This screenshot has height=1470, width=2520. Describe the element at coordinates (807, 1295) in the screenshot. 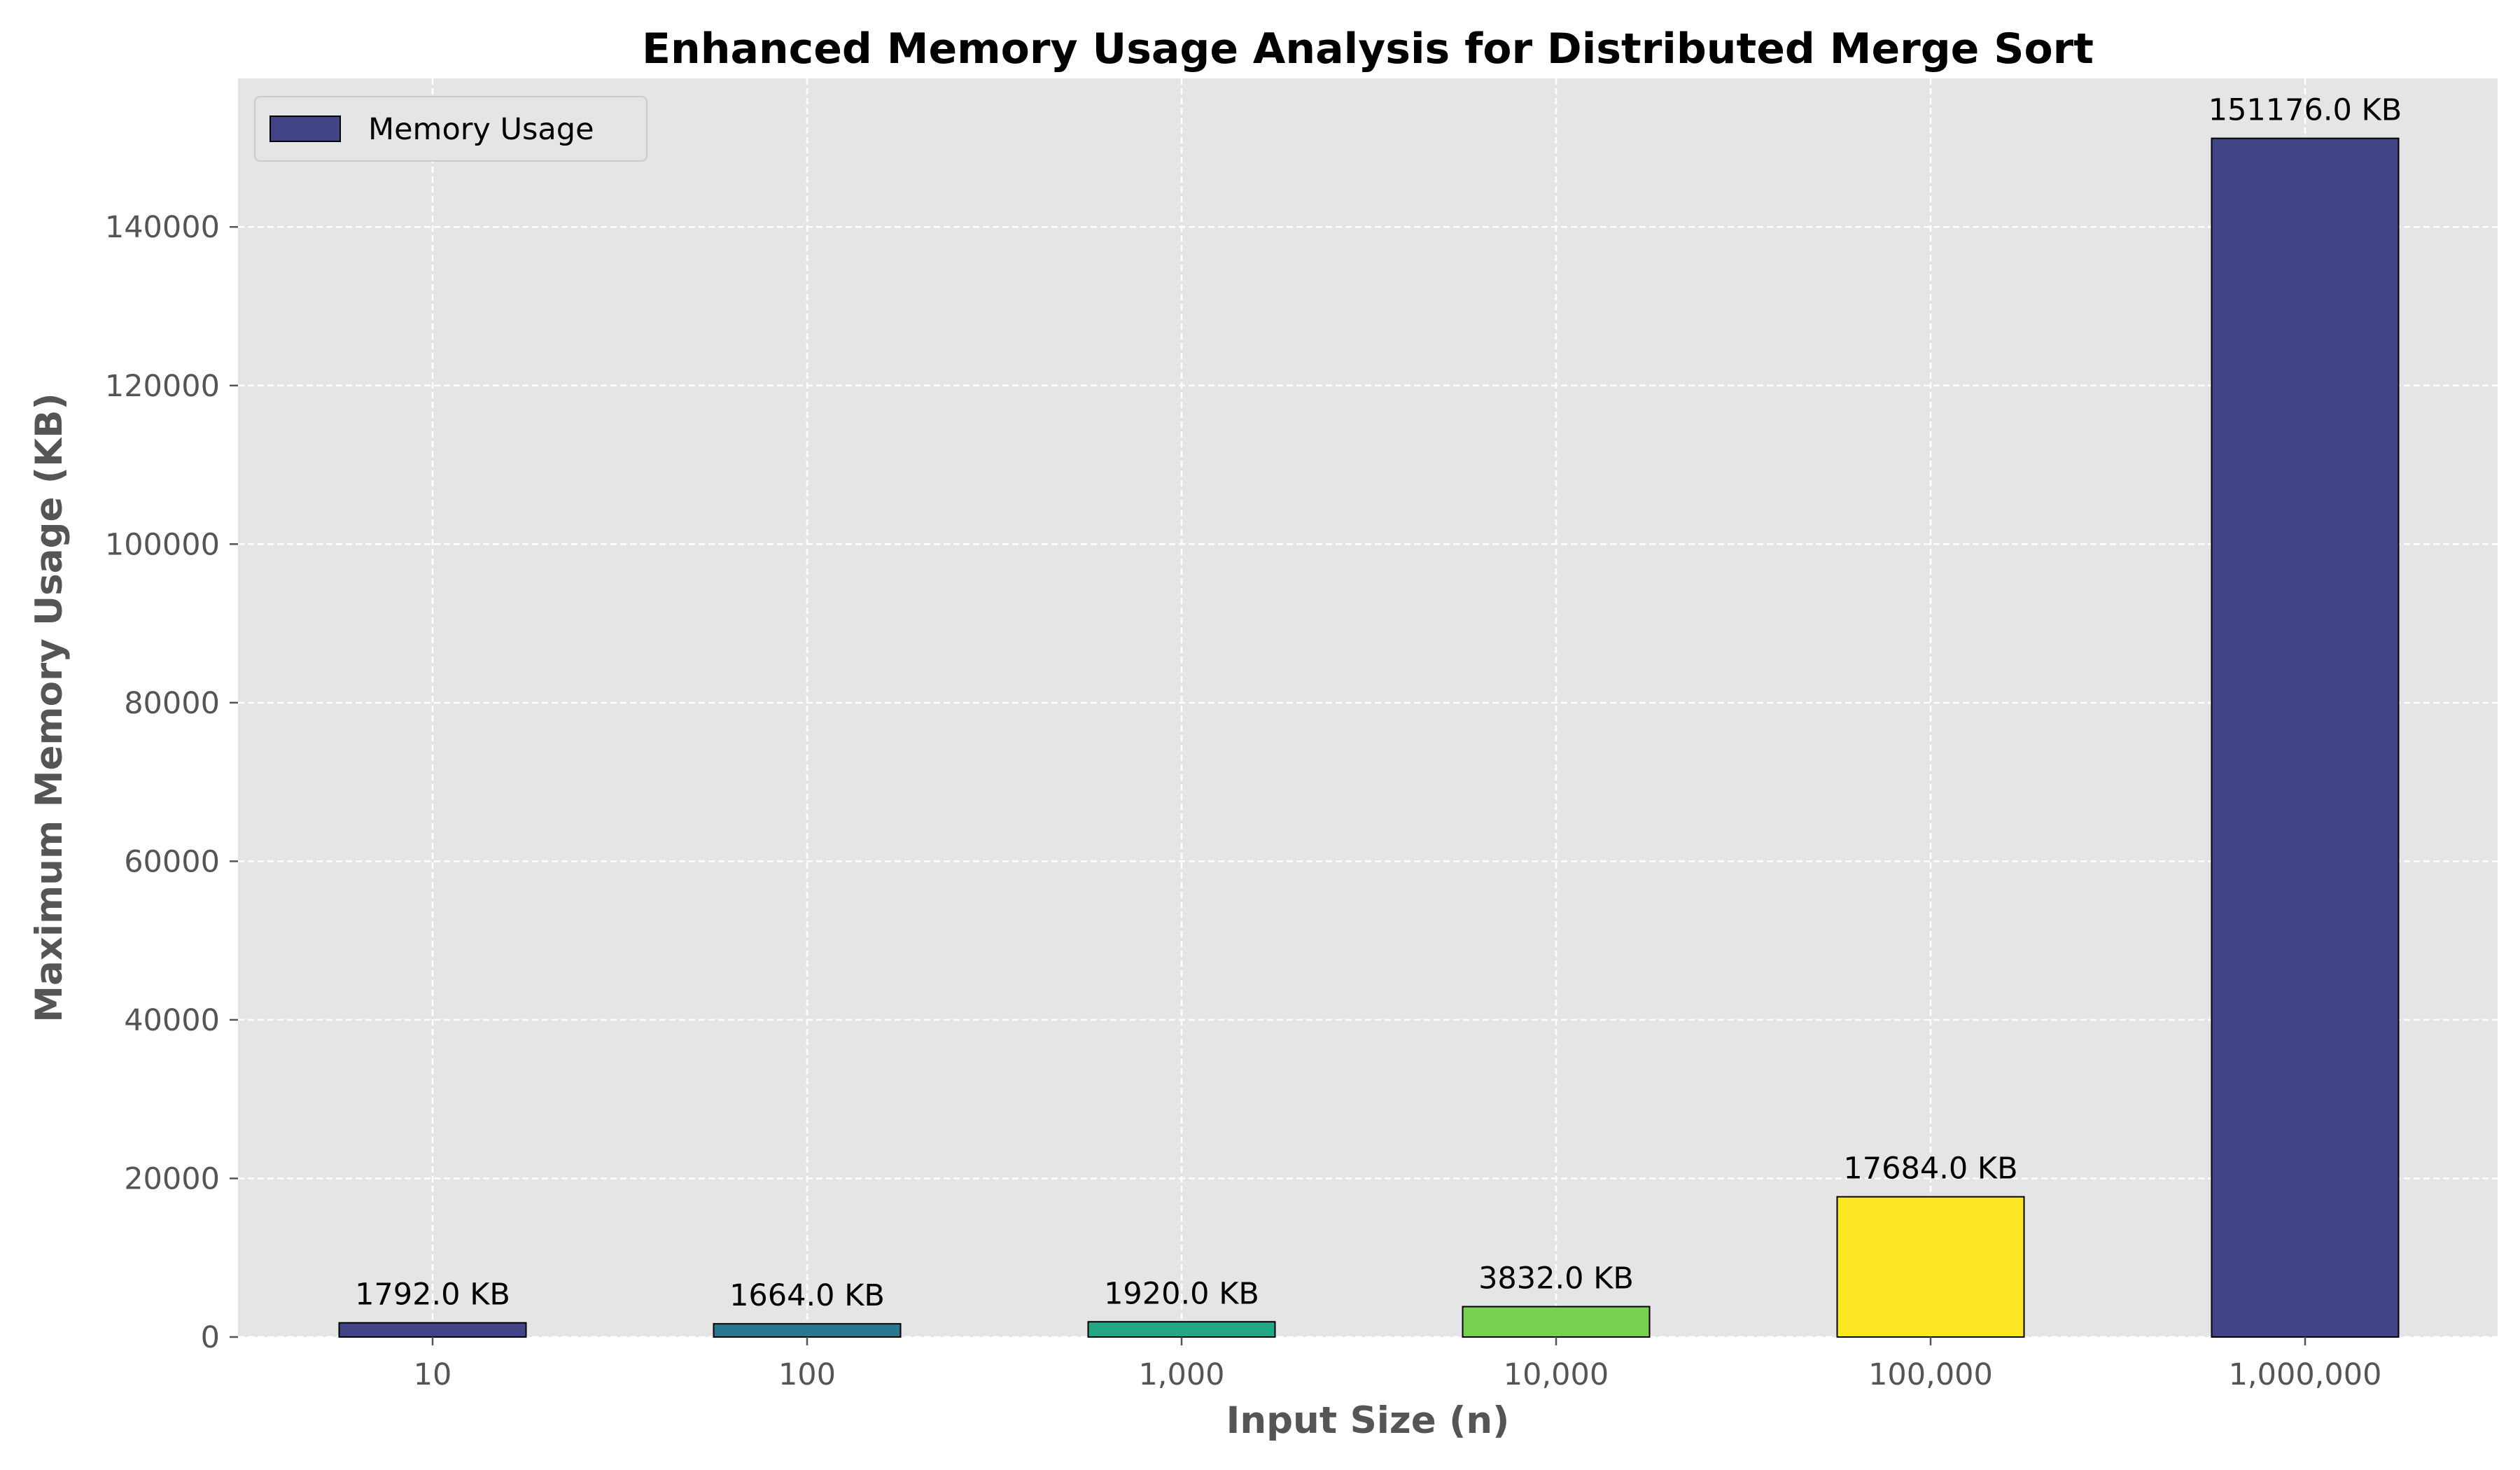

I see `bar-value-label: 1664.0 KB` at that location.